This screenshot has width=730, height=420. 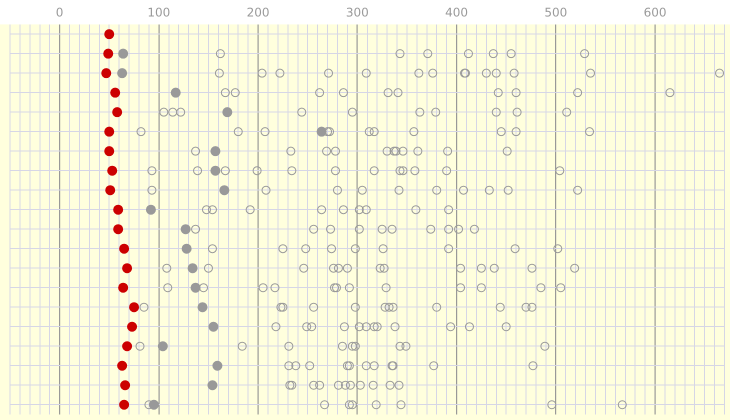 I want to click on x-tick-label: 600, so click(x=655, y=12).